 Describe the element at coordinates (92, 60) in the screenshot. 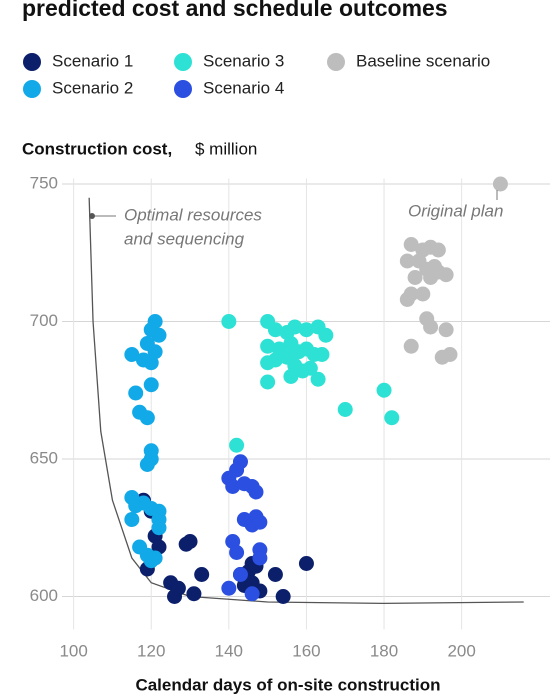

I see `legend-label: Scenario 1` at that location.